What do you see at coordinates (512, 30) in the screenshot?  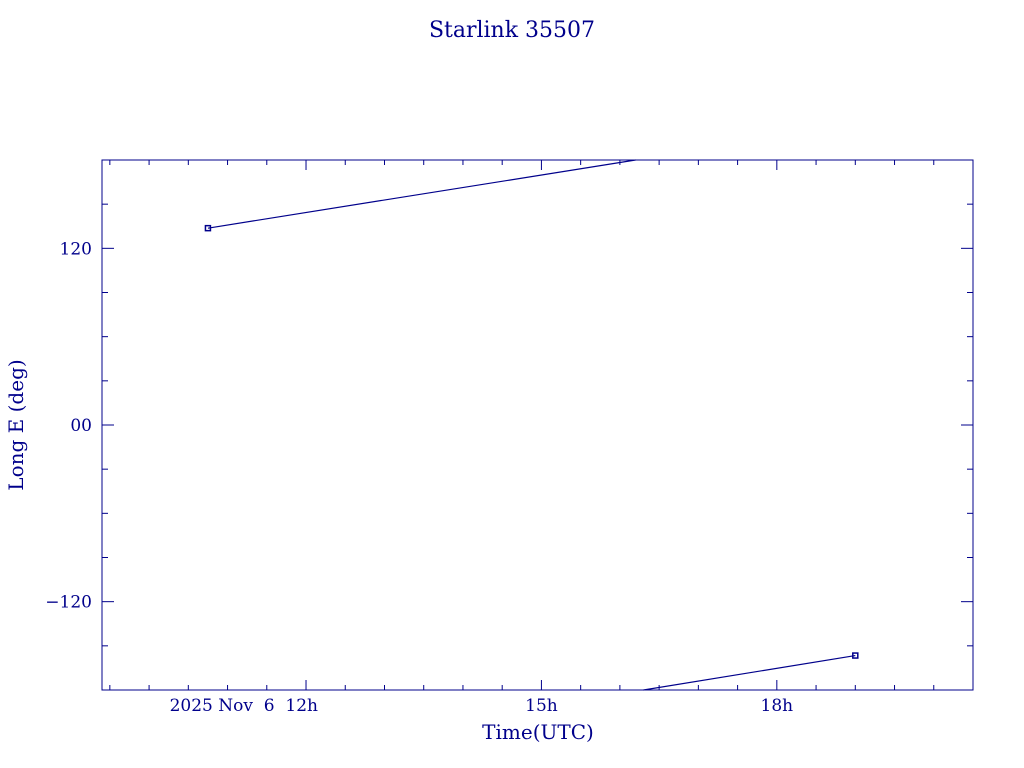 I see `chart-title: Starlink 35507` at bounding box center [512, 30].